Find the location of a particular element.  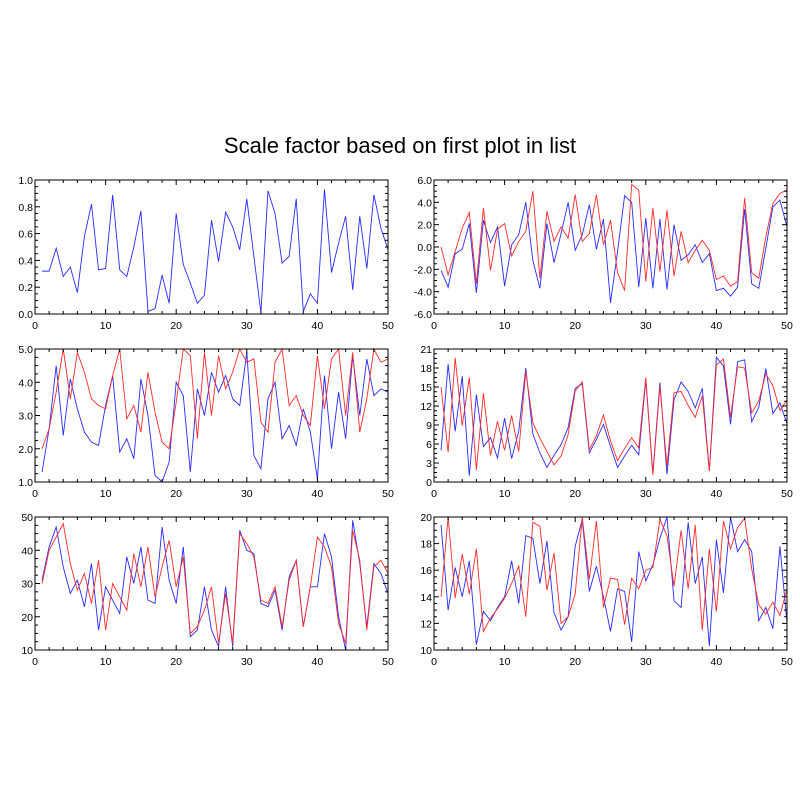

y-tick-label: -2.0 is located at coordinates (423, 270).